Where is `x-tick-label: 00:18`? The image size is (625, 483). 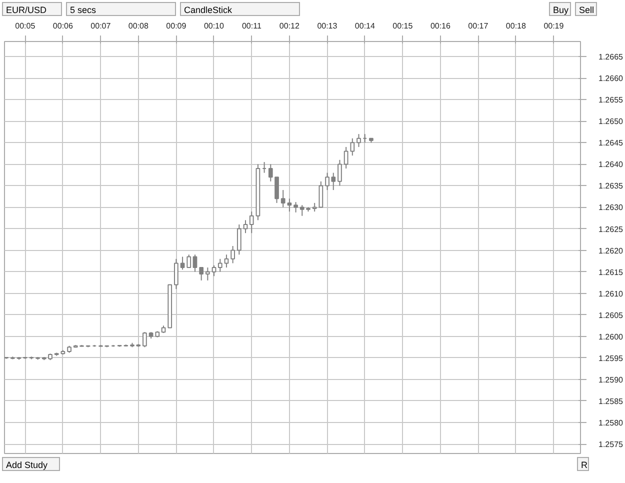
x-tick-label: 00:18 is located at coordinates (516, 26).